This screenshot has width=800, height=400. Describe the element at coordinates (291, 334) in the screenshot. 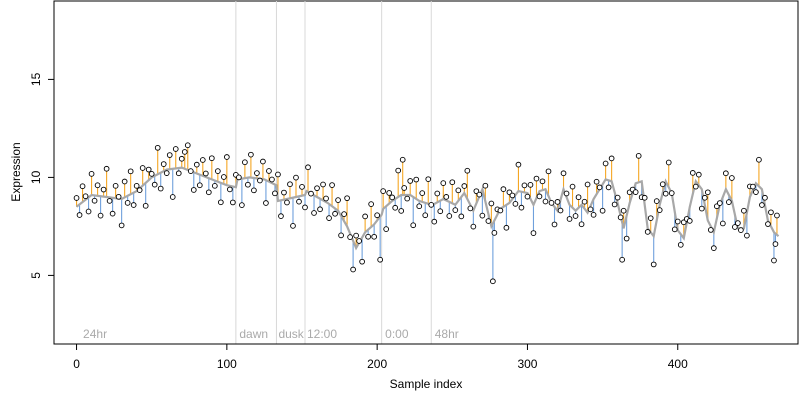

I see `annotation-label: dusk` at that location.